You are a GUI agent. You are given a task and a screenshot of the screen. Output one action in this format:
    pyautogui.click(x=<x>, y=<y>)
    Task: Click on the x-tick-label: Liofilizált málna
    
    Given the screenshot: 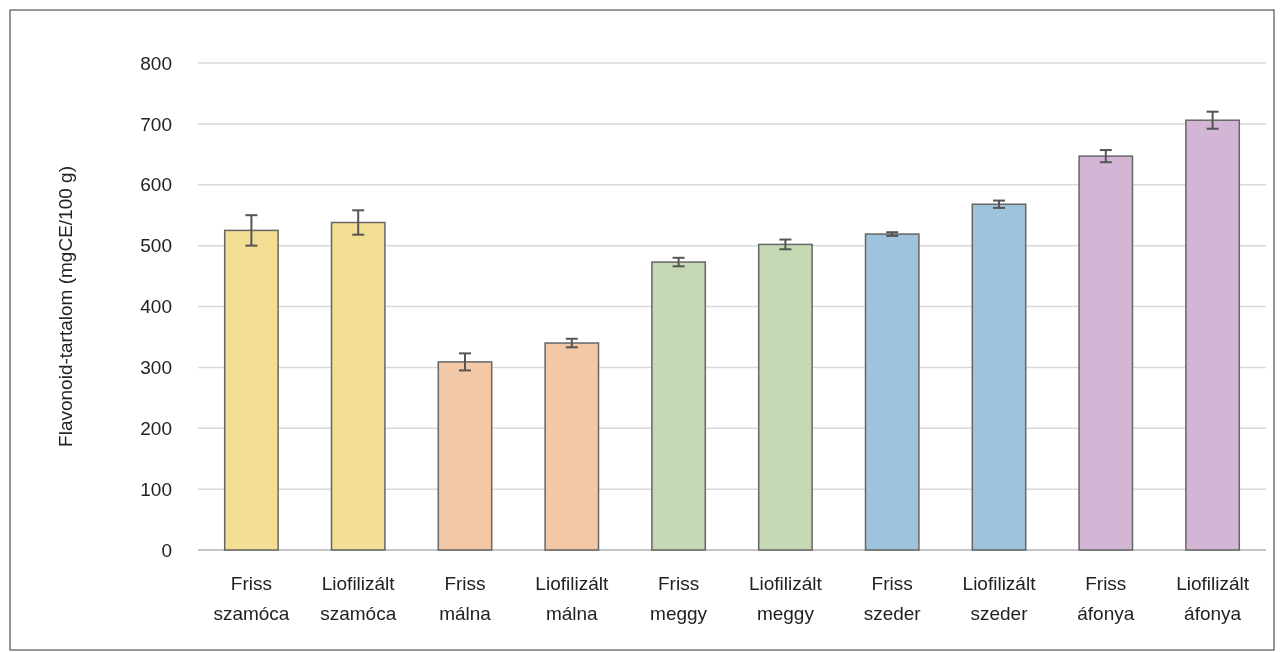 What is the action you would take?
    pyautogui.click(x=572, y=598)
    